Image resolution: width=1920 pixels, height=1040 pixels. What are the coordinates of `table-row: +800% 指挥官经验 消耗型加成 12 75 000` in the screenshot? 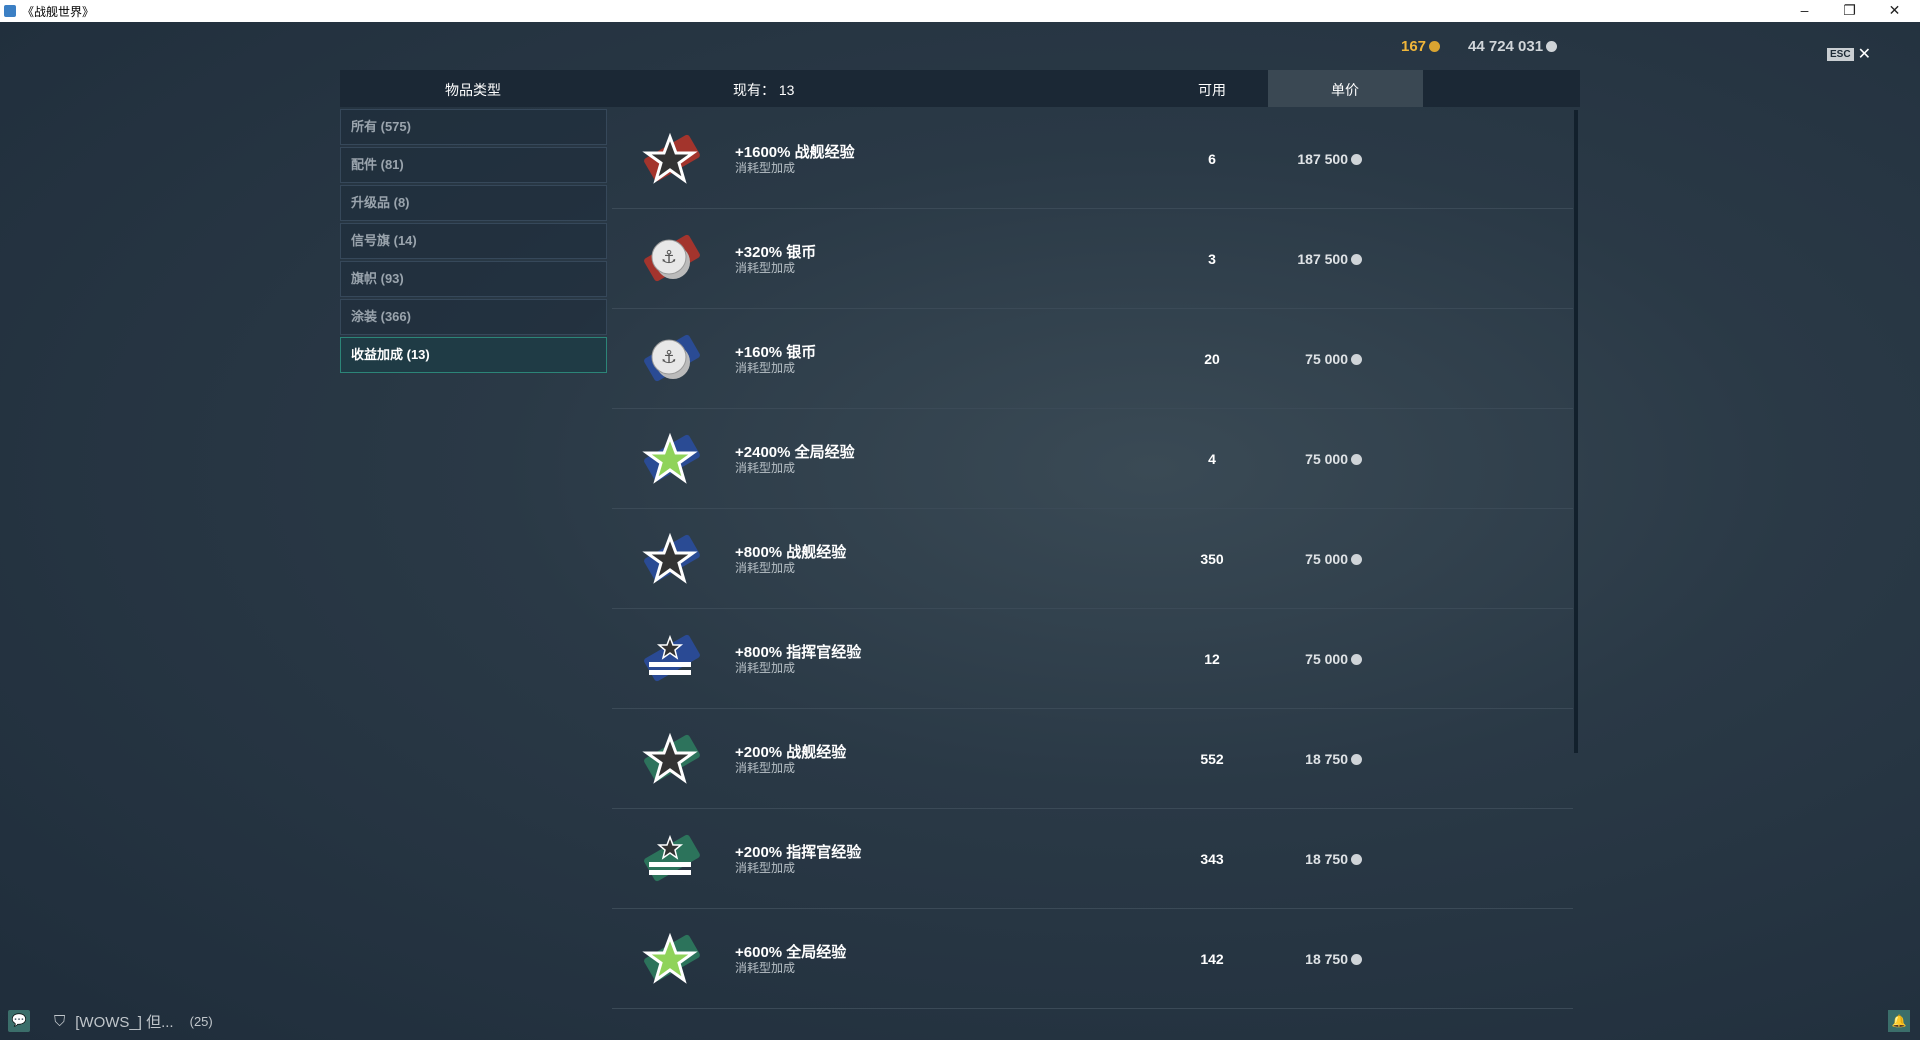 It's located at (1092, 659).